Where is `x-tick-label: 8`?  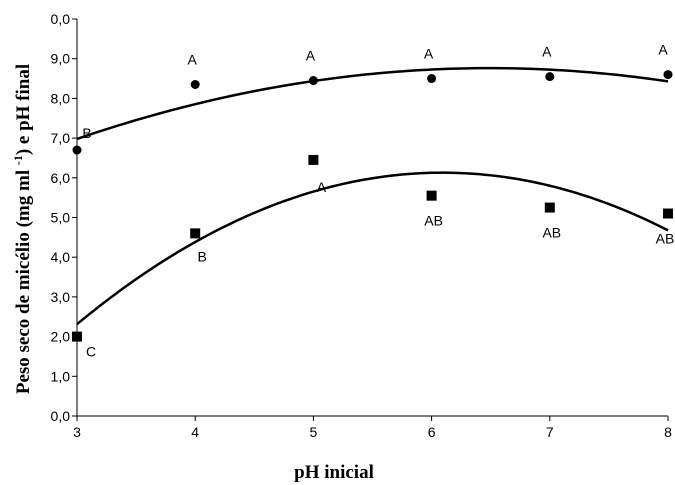
x-tick-label: 8 is located at coordinates (668, 432).